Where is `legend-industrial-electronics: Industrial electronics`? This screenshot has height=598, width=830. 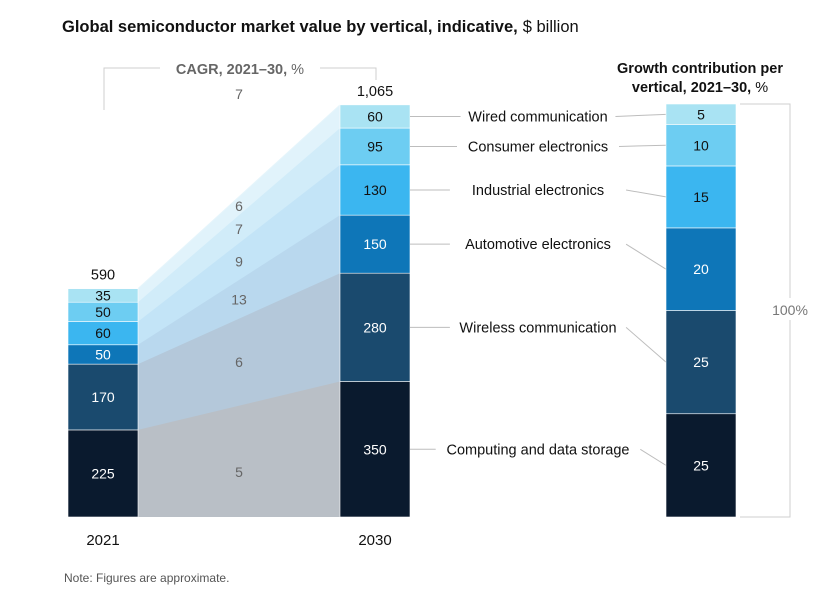
legend-industrial-electronics: Industrial electronics is located at coordinates (538, 191).